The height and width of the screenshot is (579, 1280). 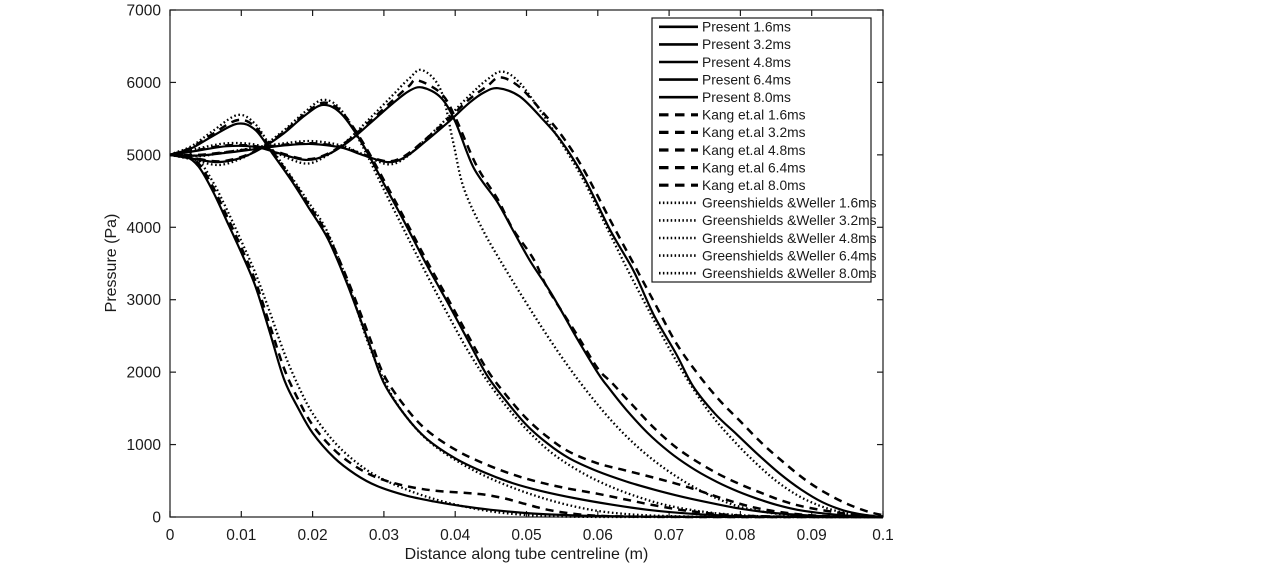 I want to click on legend-label: Present 6.4ms, so click(x=746, y=79).